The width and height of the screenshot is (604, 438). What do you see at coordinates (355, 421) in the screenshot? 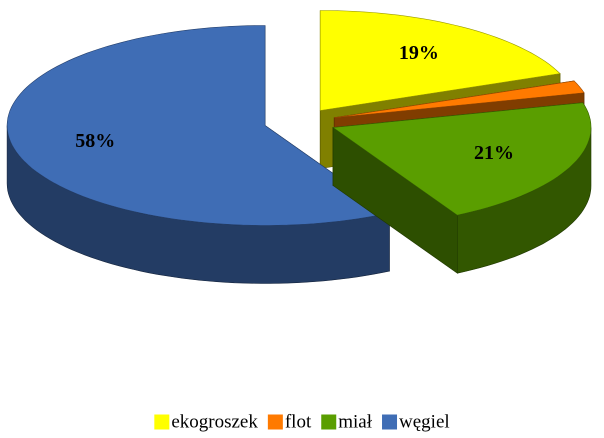
I see `legend-label: miał` at bounding box center [355, 421].